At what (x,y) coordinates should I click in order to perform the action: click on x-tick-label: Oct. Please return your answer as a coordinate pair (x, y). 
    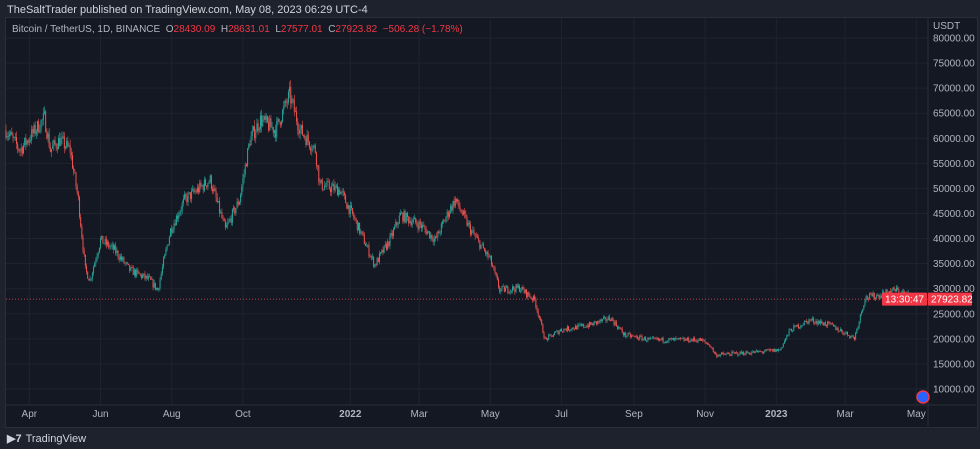
    Looking at the image, I should click on (243, 414).